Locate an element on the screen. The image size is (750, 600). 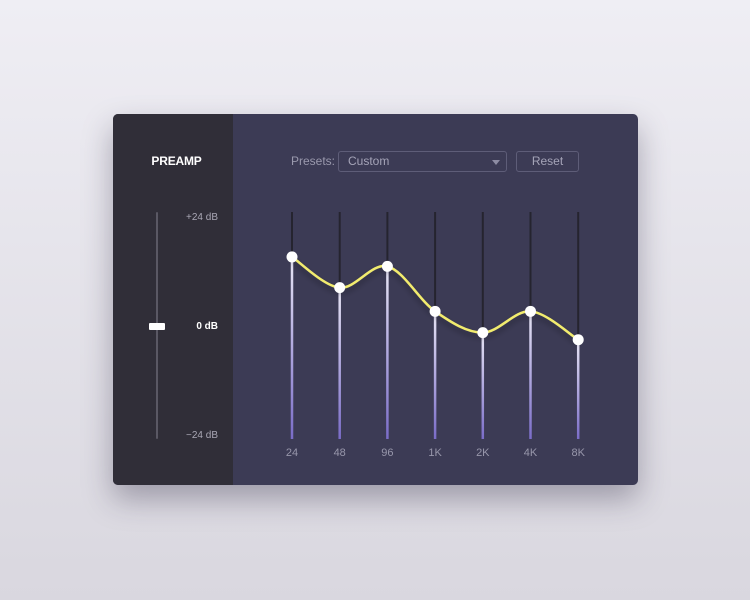
frequency-label: 2K is located at coordinates (483, 453).